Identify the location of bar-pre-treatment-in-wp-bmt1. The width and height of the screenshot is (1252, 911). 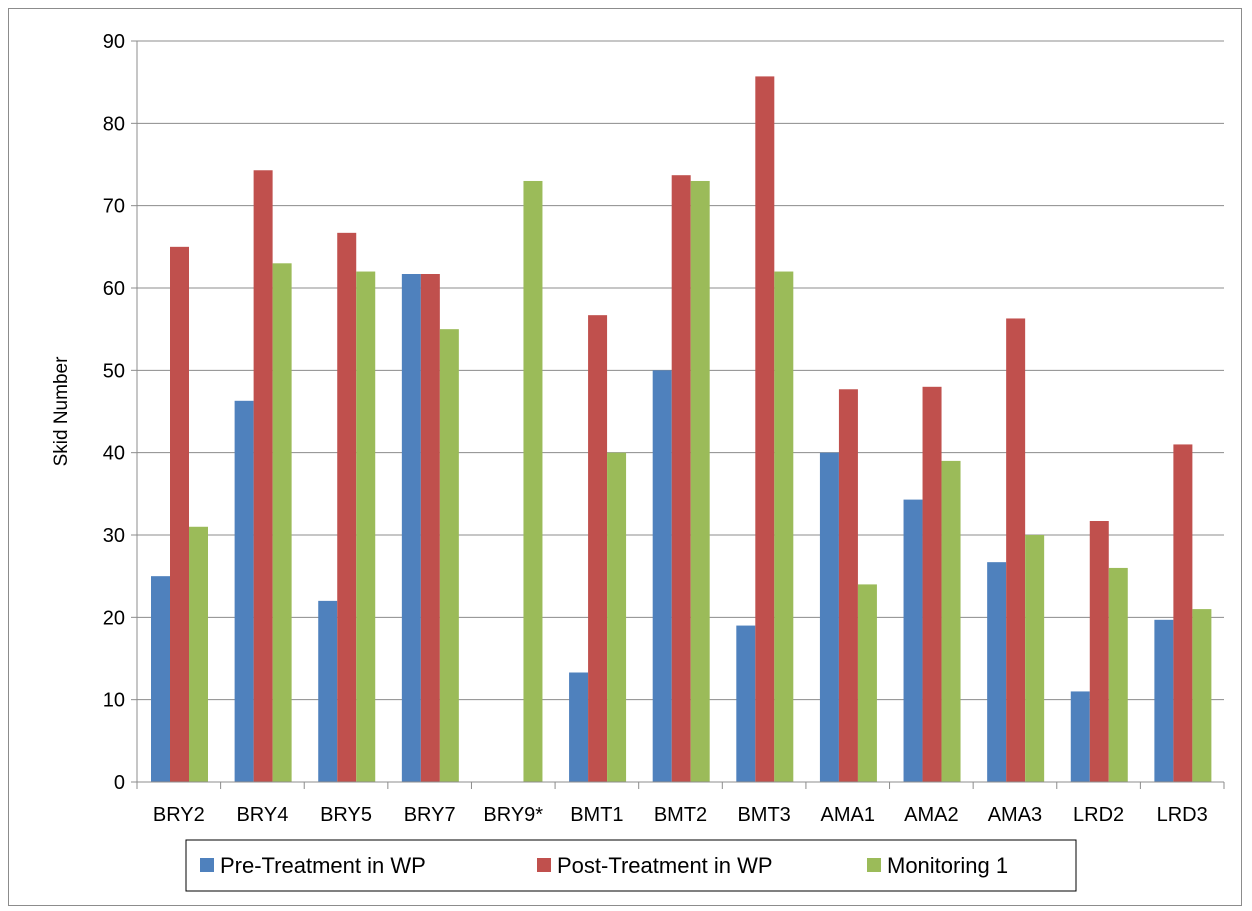
(579, 727).